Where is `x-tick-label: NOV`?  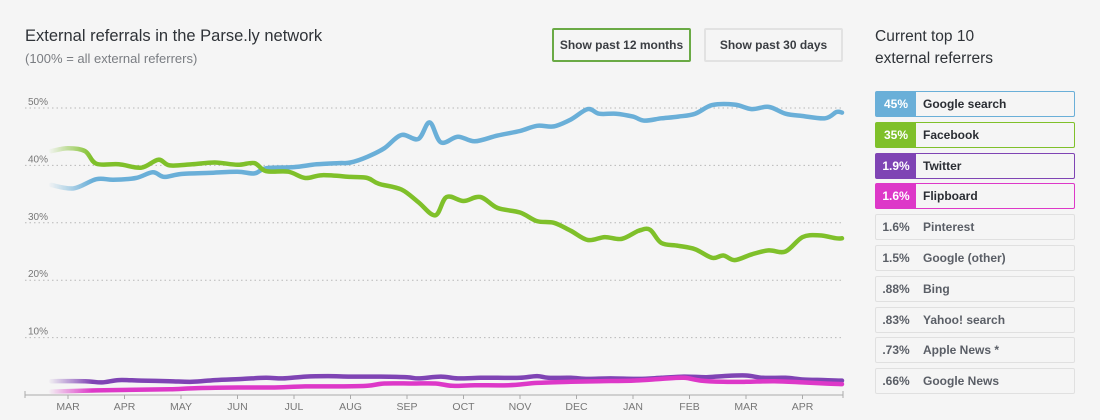
x-tick-label: NOV is located at coordinates (520, 407).